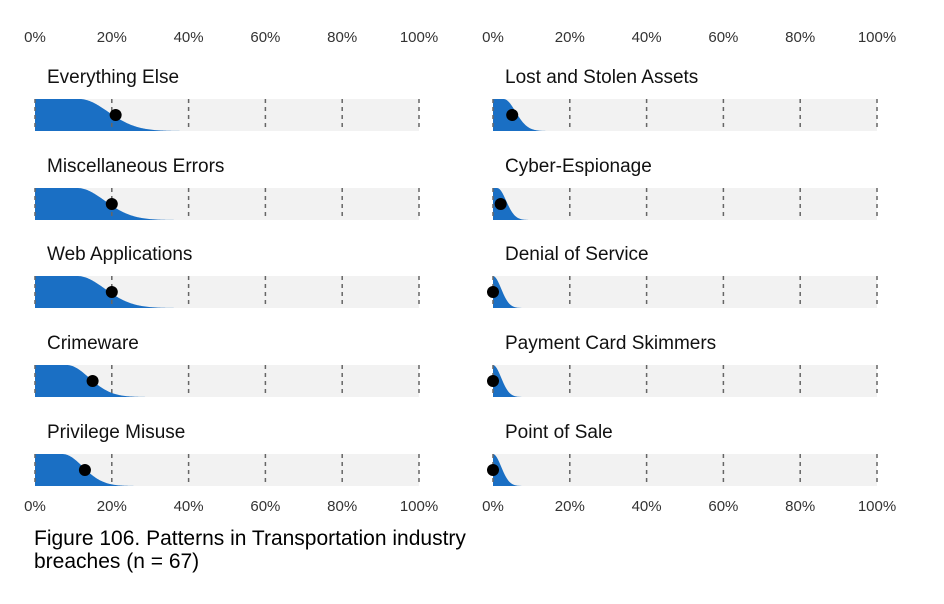  I want to click on panel-label: Miscellaneous Errors, so click(135, 166).